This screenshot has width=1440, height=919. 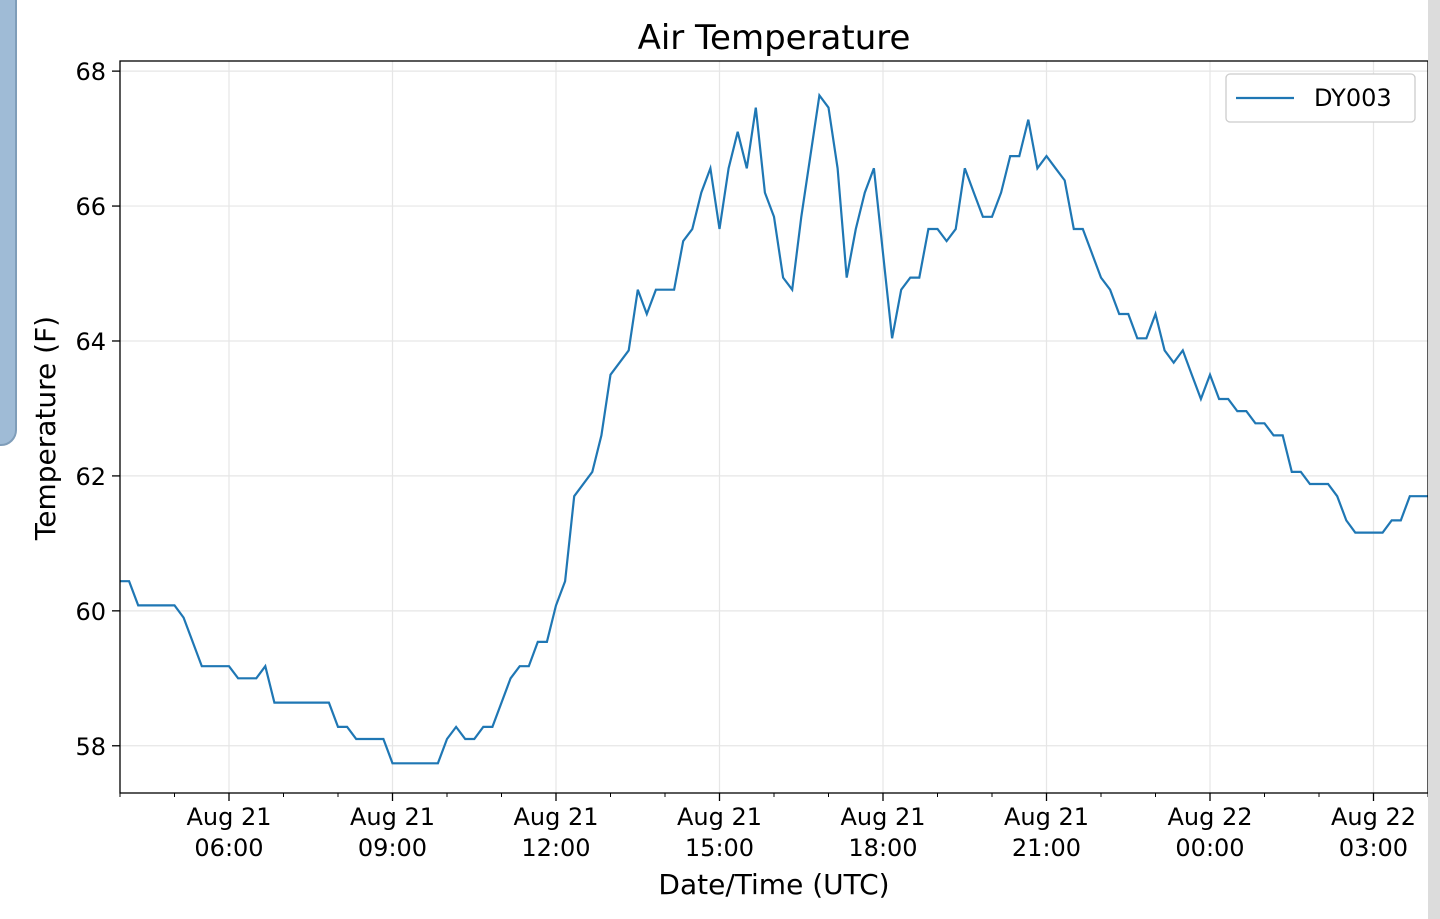 What do you see at coordinates (1353, 98) in the screenshot?
I see `legend-label-dy003: DY003` at bounding box center [1353, 98].